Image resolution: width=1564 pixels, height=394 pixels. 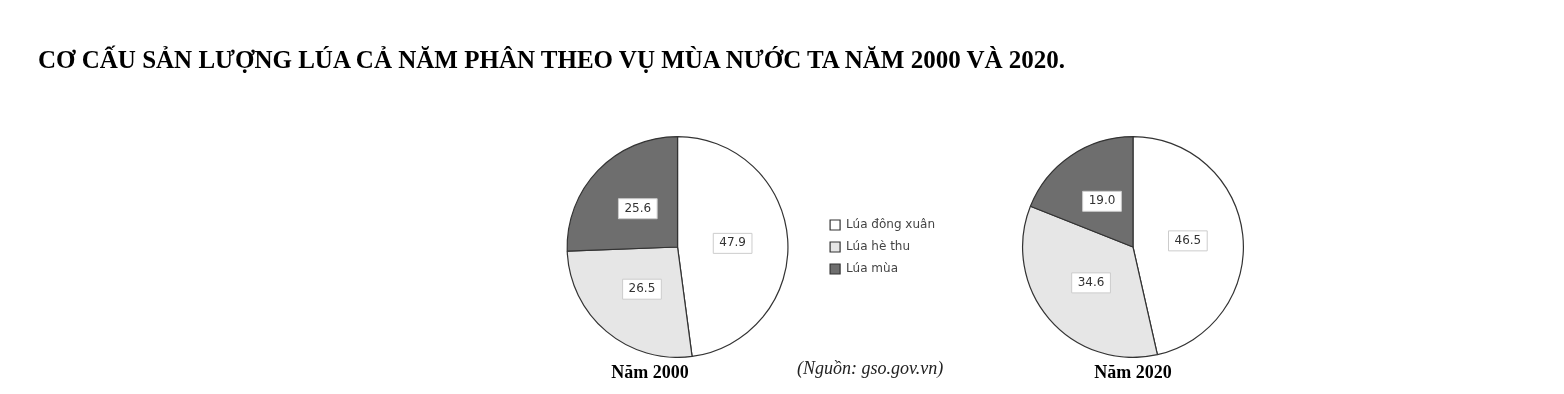 I want to click on data-label: 26.5, so click(x=642, y=288).